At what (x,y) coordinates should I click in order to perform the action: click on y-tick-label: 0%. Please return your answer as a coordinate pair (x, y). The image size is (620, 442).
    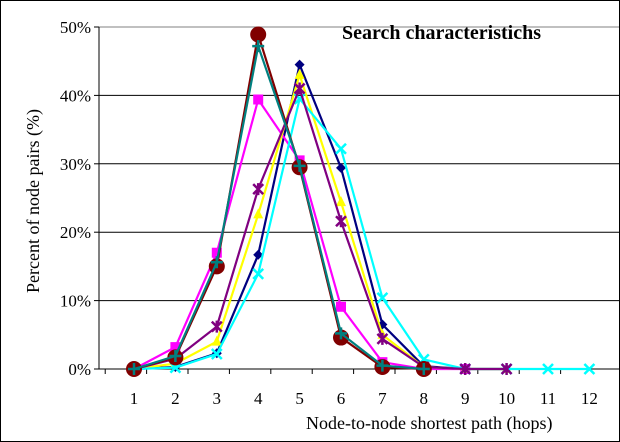
    Looking at the image, I should click on (79, 369).